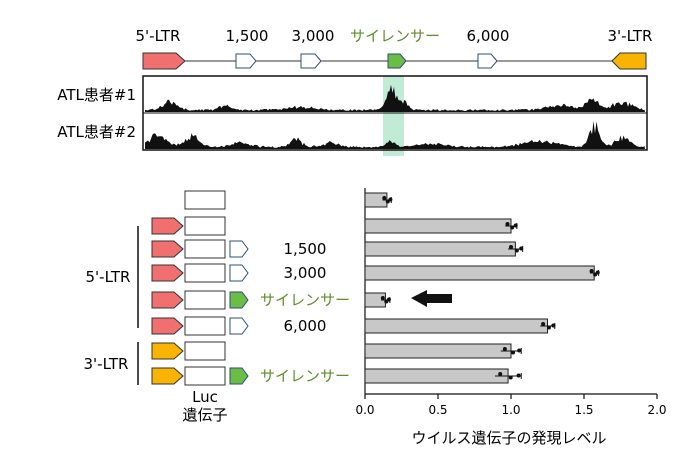 This screenshot has height=459, width=700. What do you see at coordinates (352, 115) in the screenshot?
I see `coverage-tracks: ATL患者#1 ATL患者#2` at bounding box center [352, 115].